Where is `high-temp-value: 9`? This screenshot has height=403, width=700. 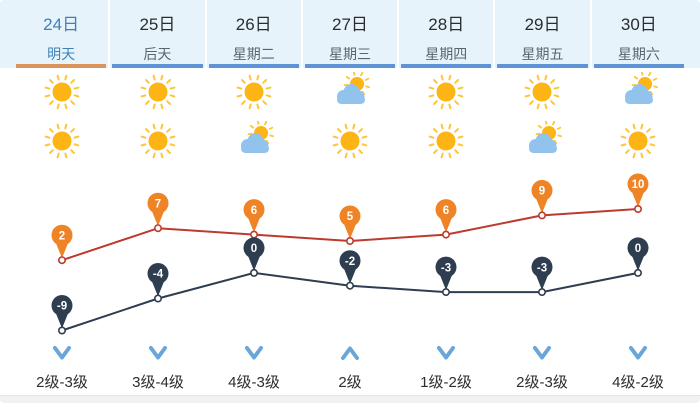 high-temp-value: 9 is located at coordinates (542, 192).